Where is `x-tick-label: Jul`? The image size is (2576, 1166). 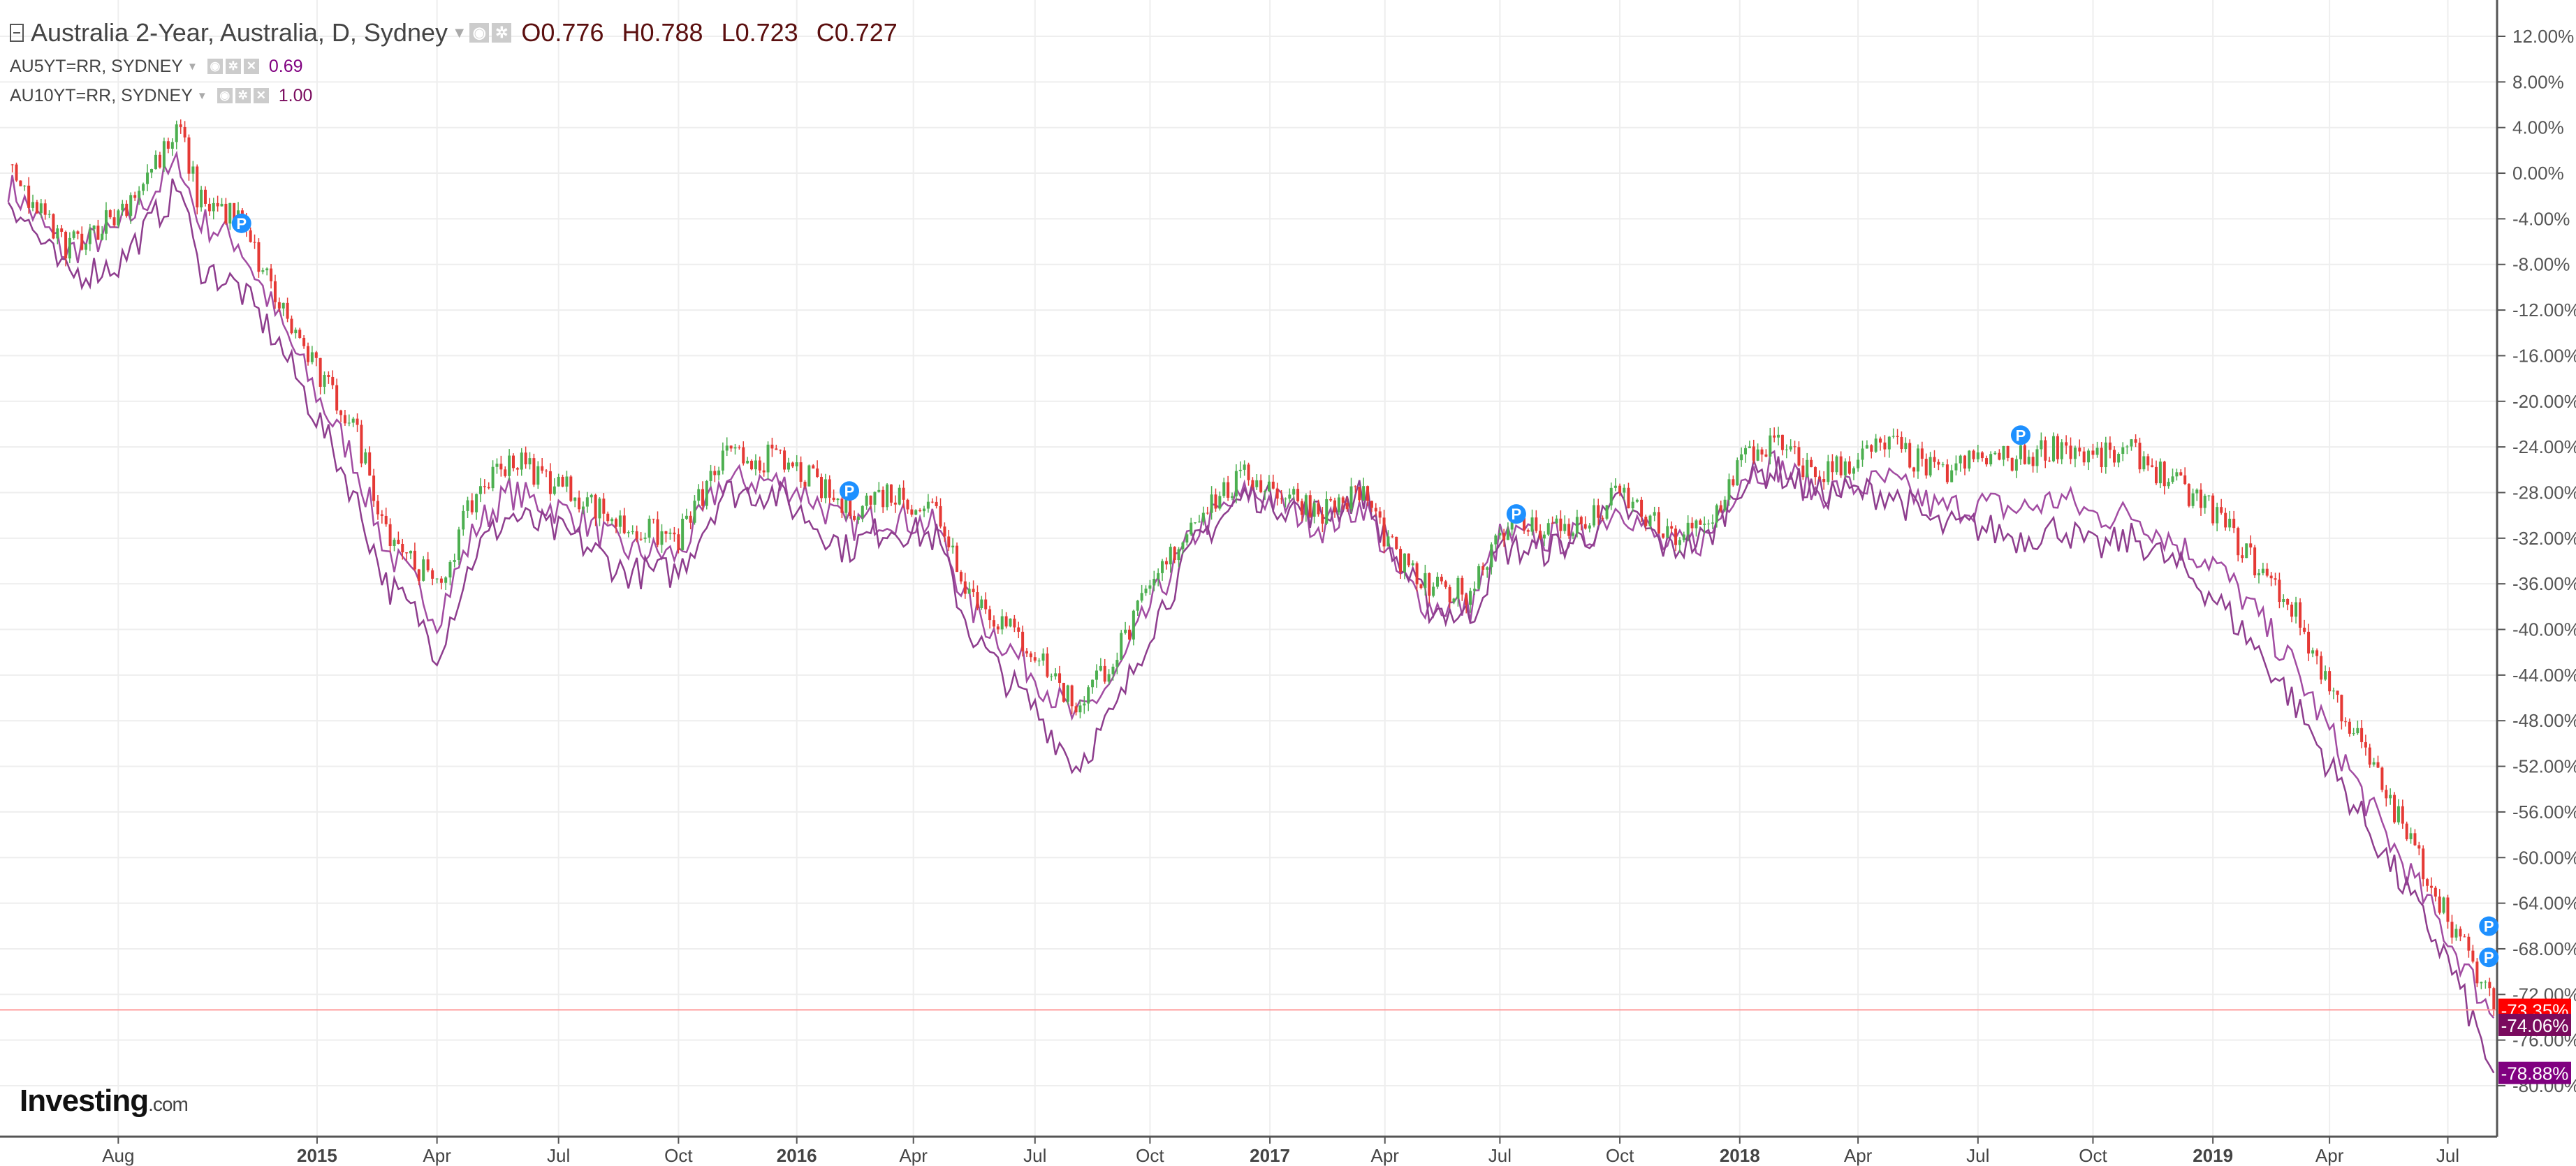
x-tick-label: Jul is located at coordinates (1500, 1155).